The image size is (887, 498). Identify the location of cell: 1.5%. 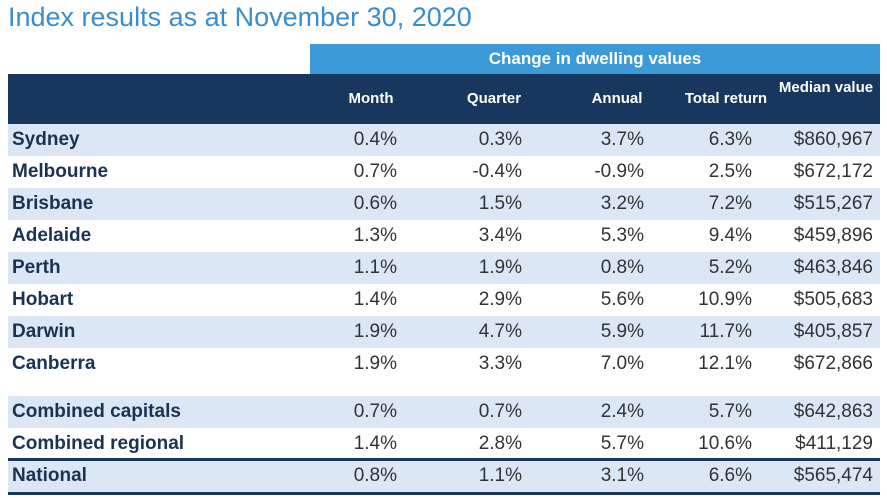
(500, 203).